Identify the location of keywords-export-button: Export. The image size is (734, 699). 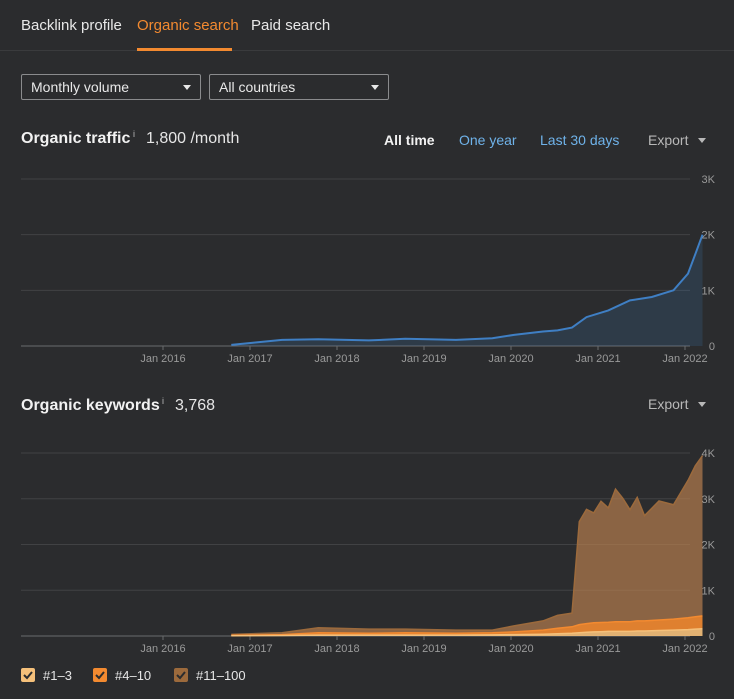
(677, 404).